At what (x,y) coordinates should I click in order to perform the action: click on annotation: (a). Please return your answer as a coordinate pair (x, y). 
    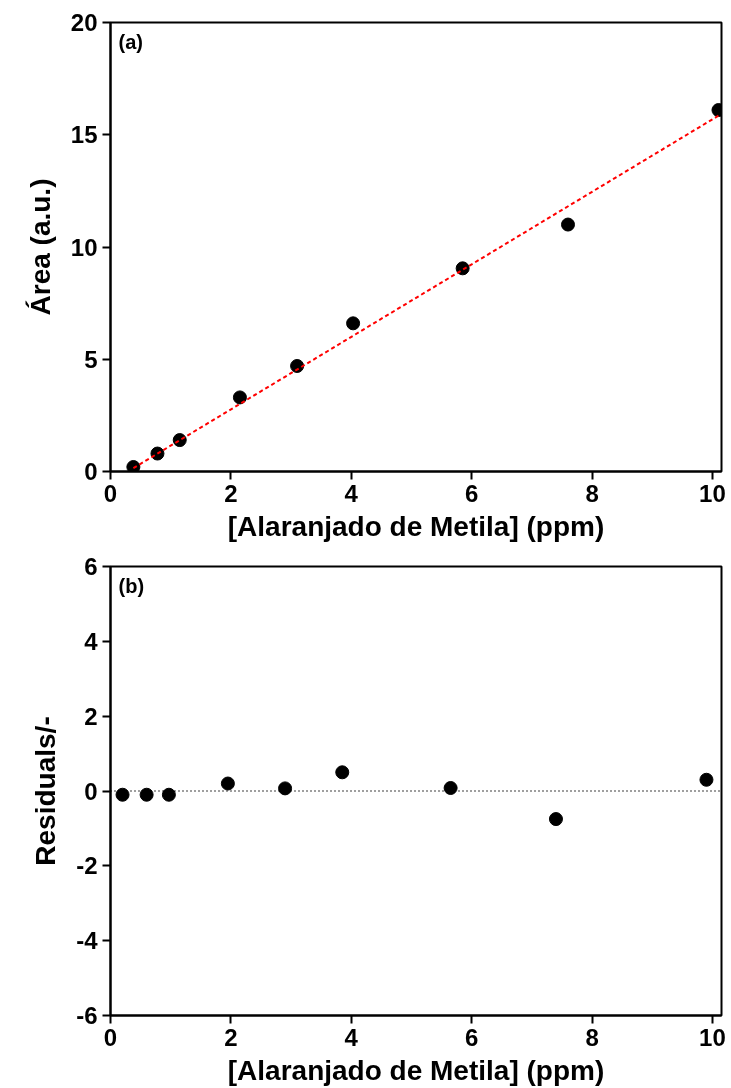
    Looking at the image, I should click on (130, 41).